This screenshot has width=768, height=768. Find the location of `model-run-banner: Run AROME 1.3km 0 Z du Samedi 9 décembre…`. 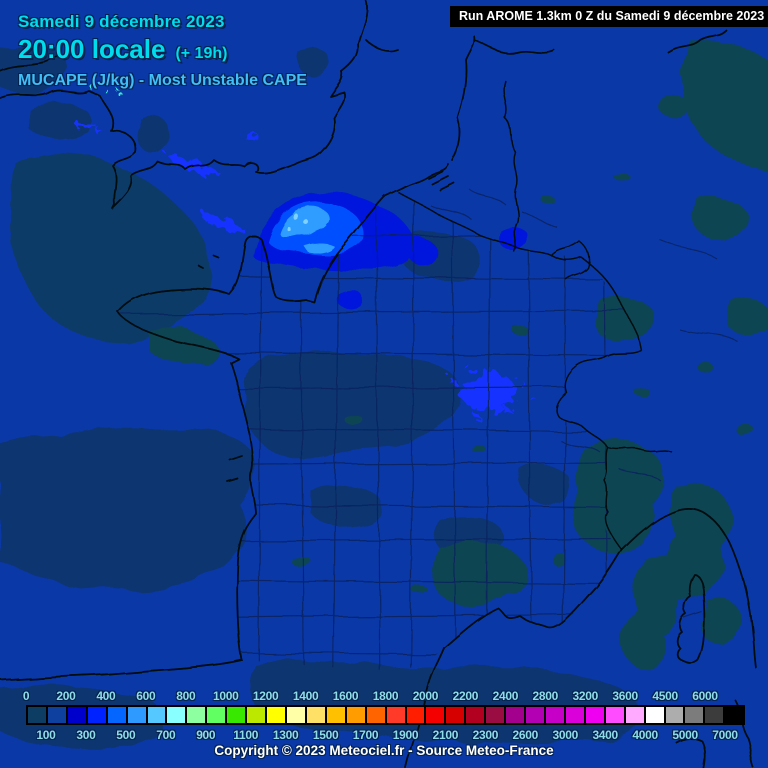

model-run-banner: Run AROME 1.3km 0 Z du Samedi 9 décembre… is located at coordinates (609, 16).